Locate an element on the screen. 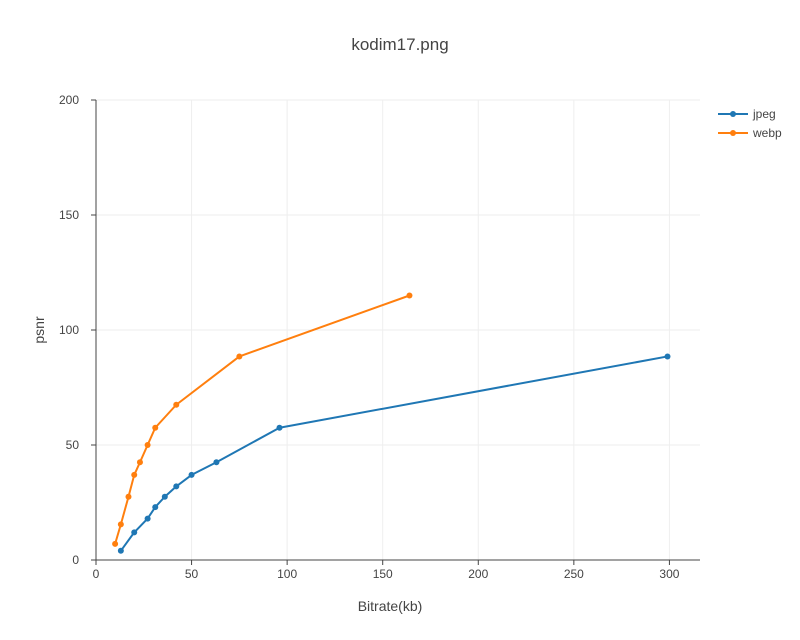 The width and height of the screenshot is (800, 640). y-tick-label: 200 is located at coordinates (69, 100).